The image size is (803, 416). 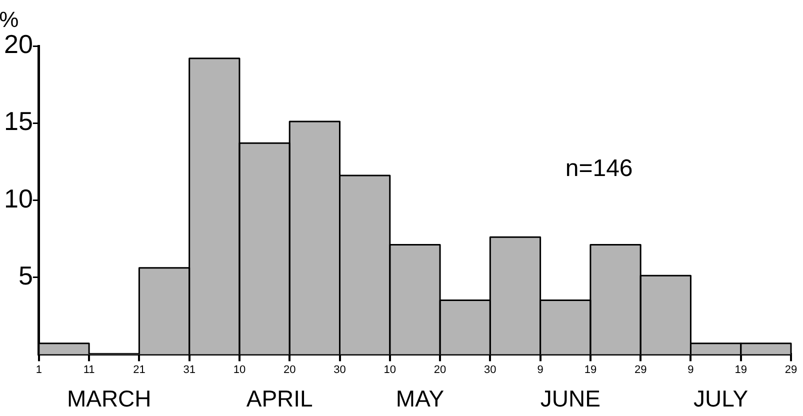 What do you see at coordinates (18, 121) in the screenshot?
I see `y-tick-label: 15` at bounding box center [18, 121].